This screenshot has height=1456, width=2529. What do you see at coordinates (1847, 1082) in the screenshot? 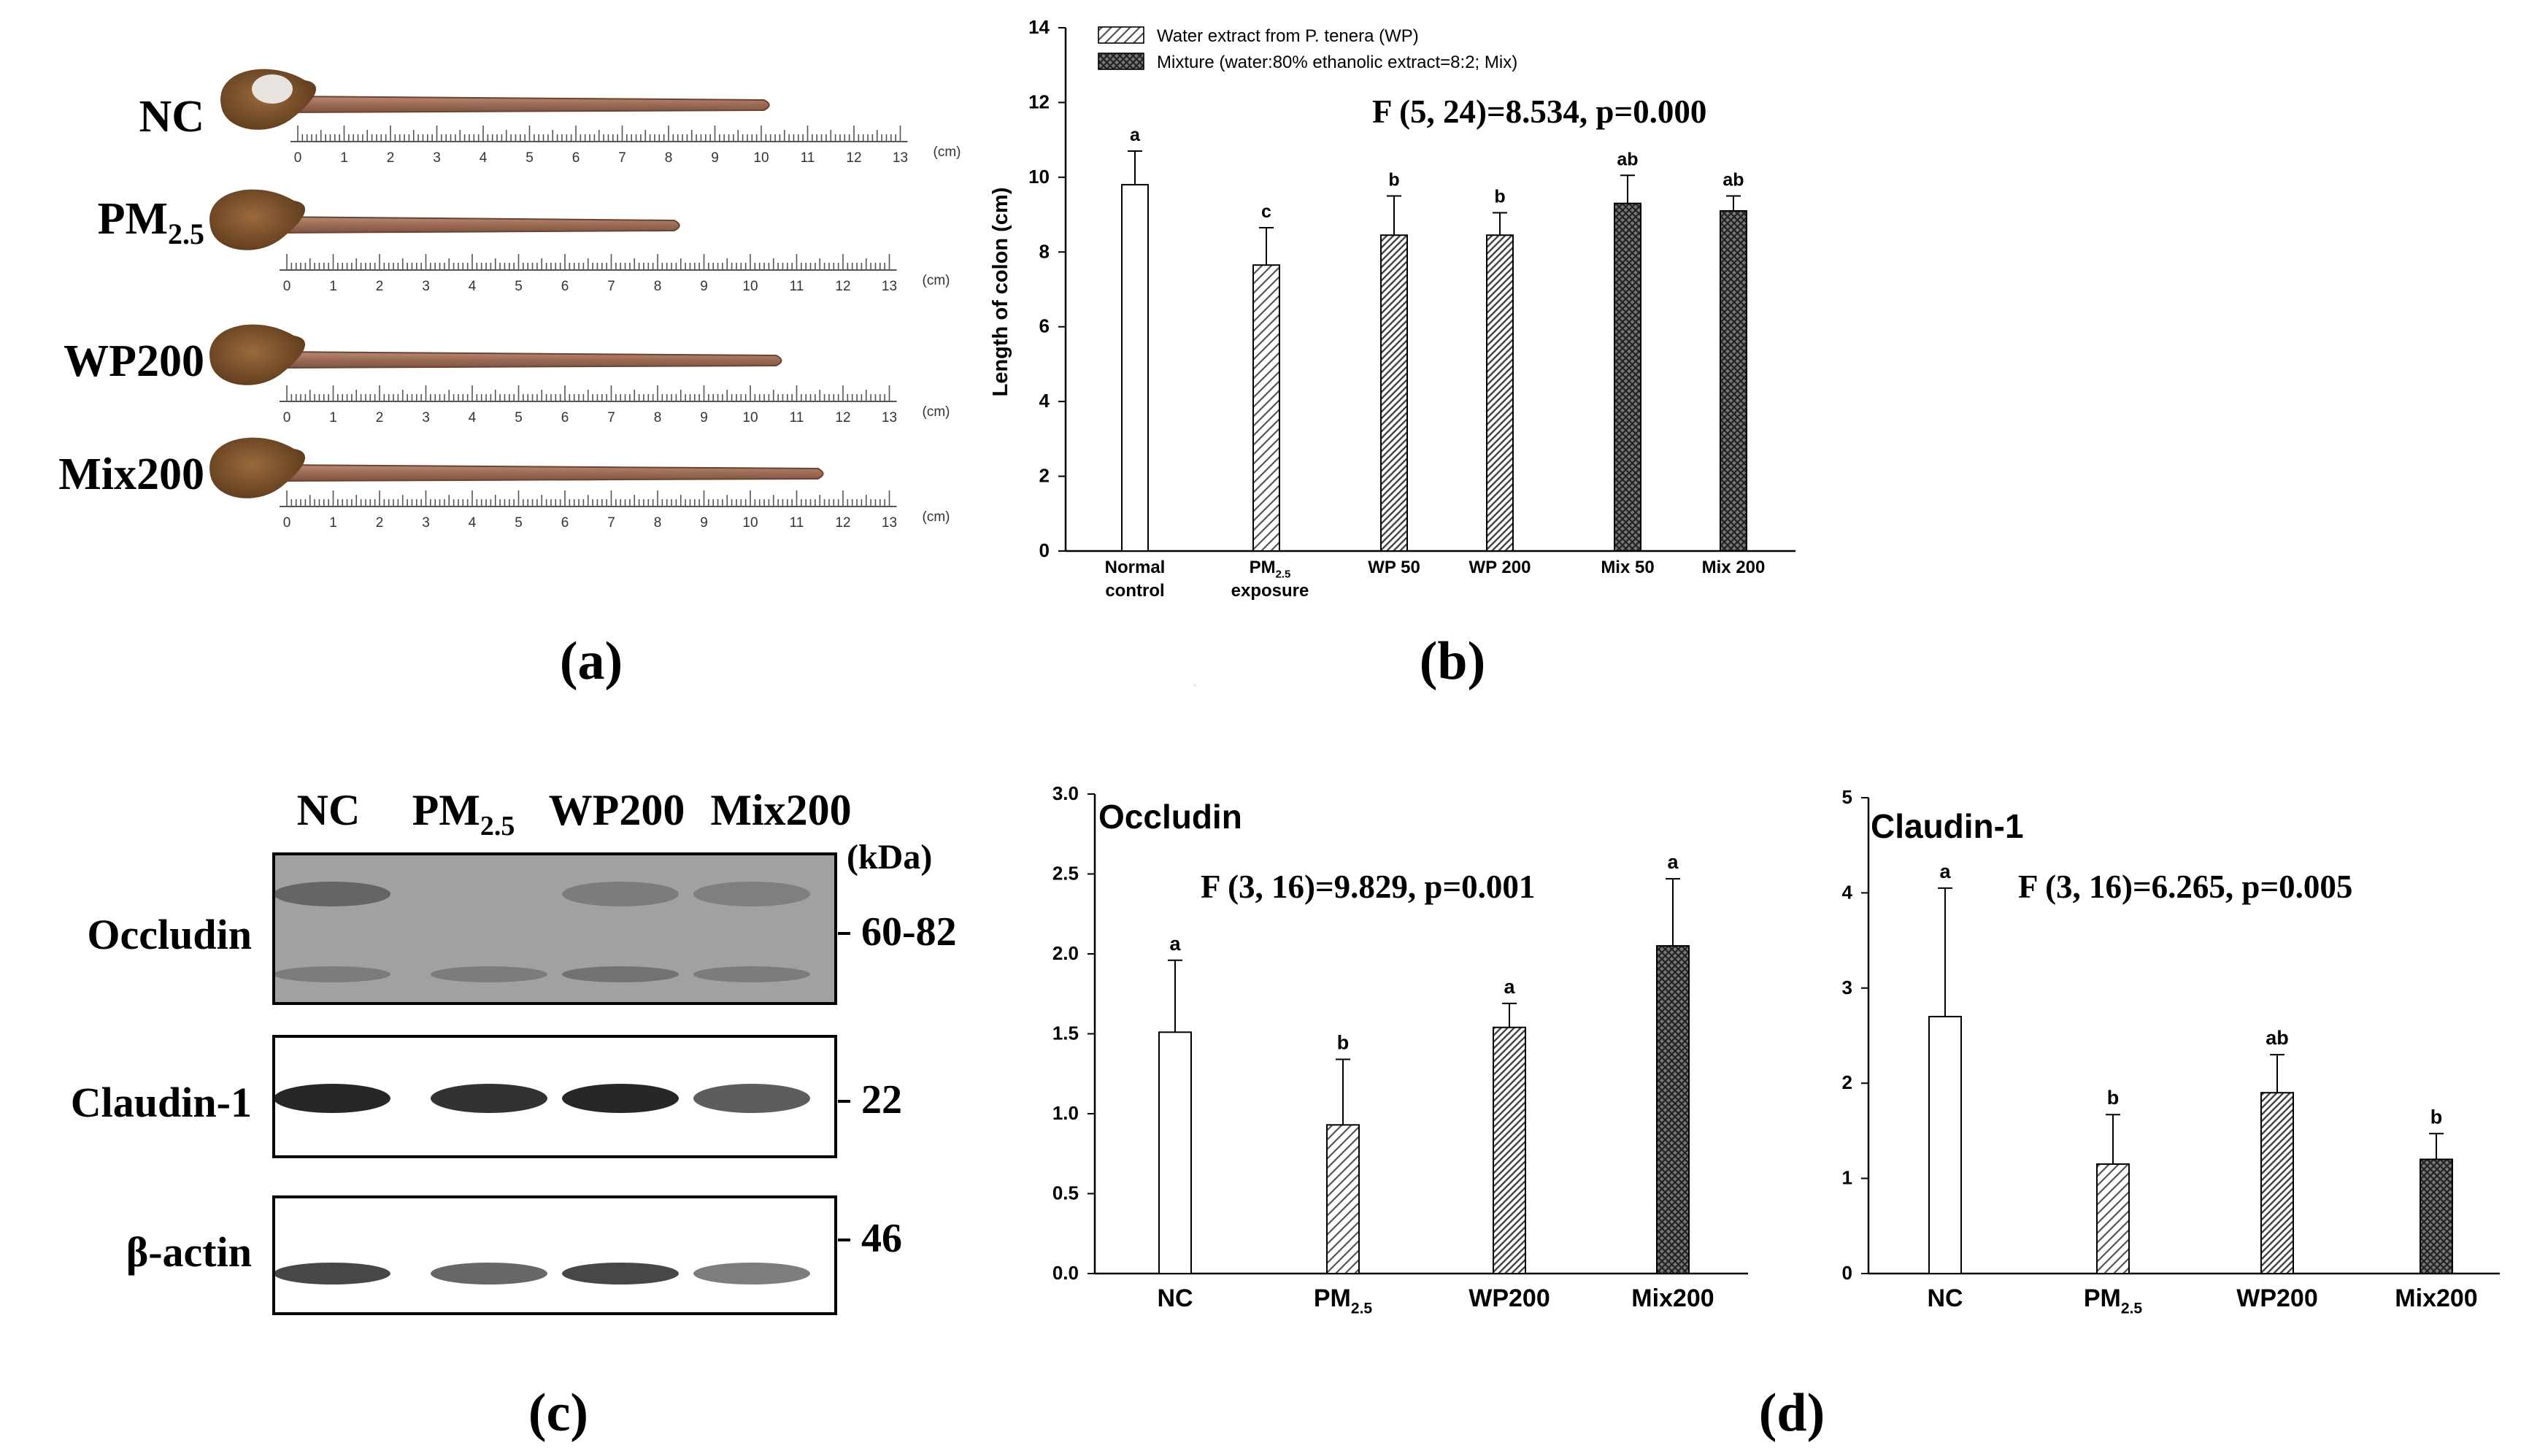
I see `y-tick-label: 2` at bounding box center [1847, 1082].